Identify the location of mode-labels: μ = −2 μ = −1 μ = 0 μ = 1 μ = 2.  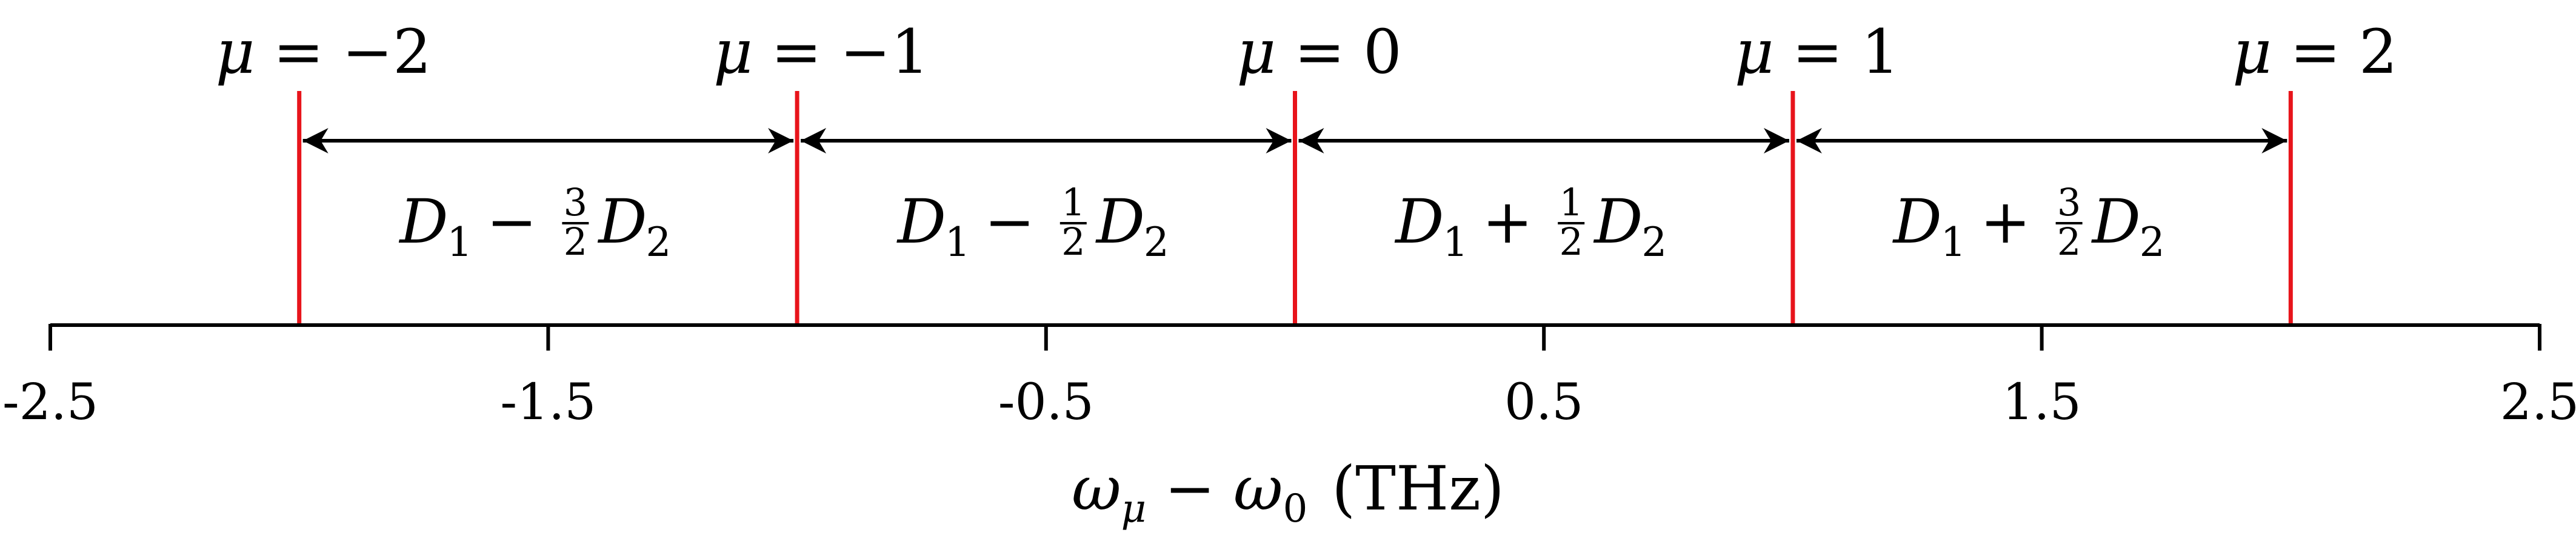
(1307, 51).